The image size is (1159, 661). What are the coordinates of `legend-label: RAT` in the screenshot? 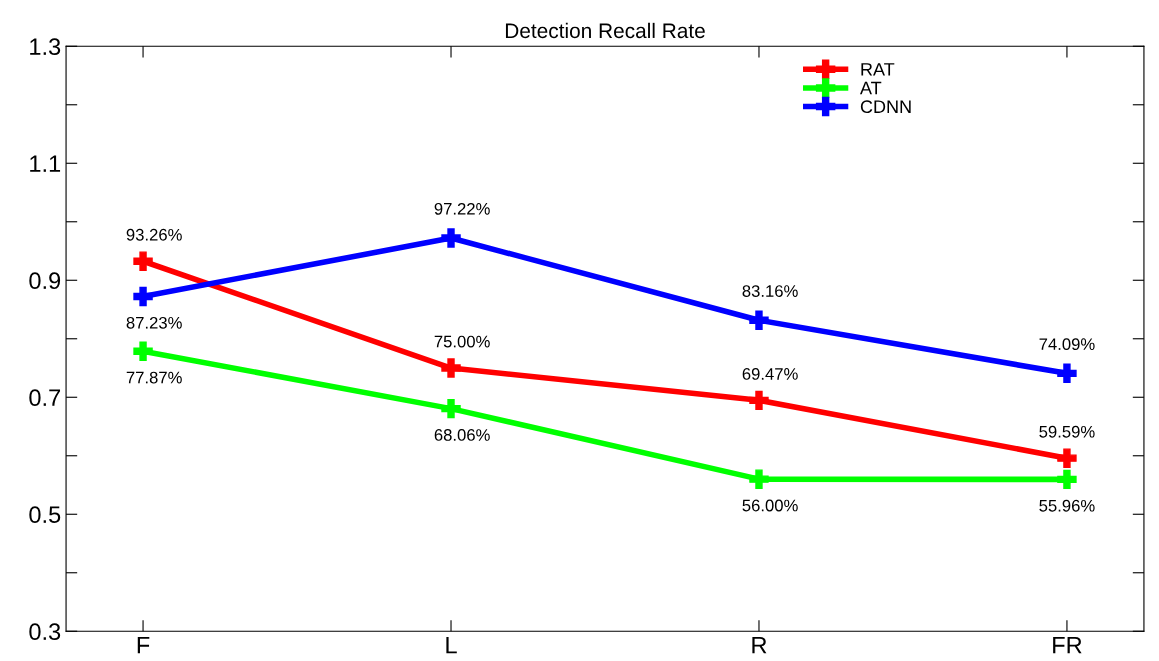 It's located at (878, 69).